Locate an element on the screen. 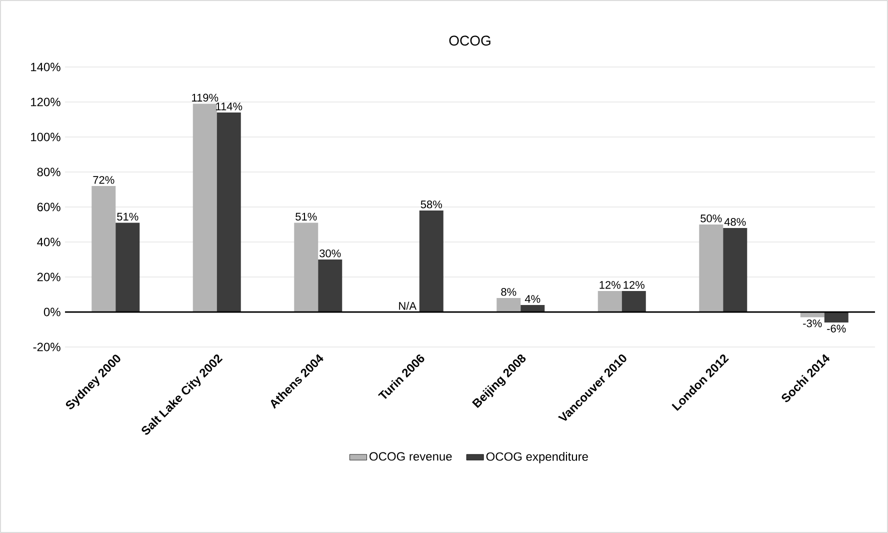 This screenshot has height=533, width=888. y-tick-label: 60% is located at coordinates (48, 207).